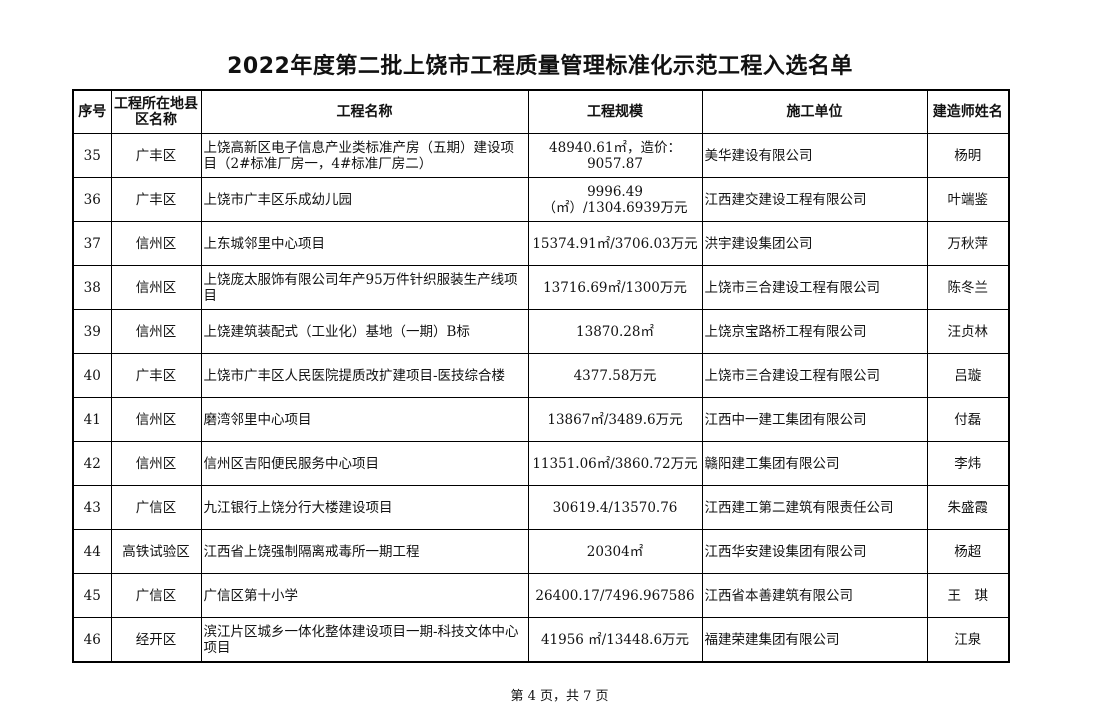  Describe the element at coordinates (968, 595) in the screenshot. I see `cell-builder: 王 琪` at that location.